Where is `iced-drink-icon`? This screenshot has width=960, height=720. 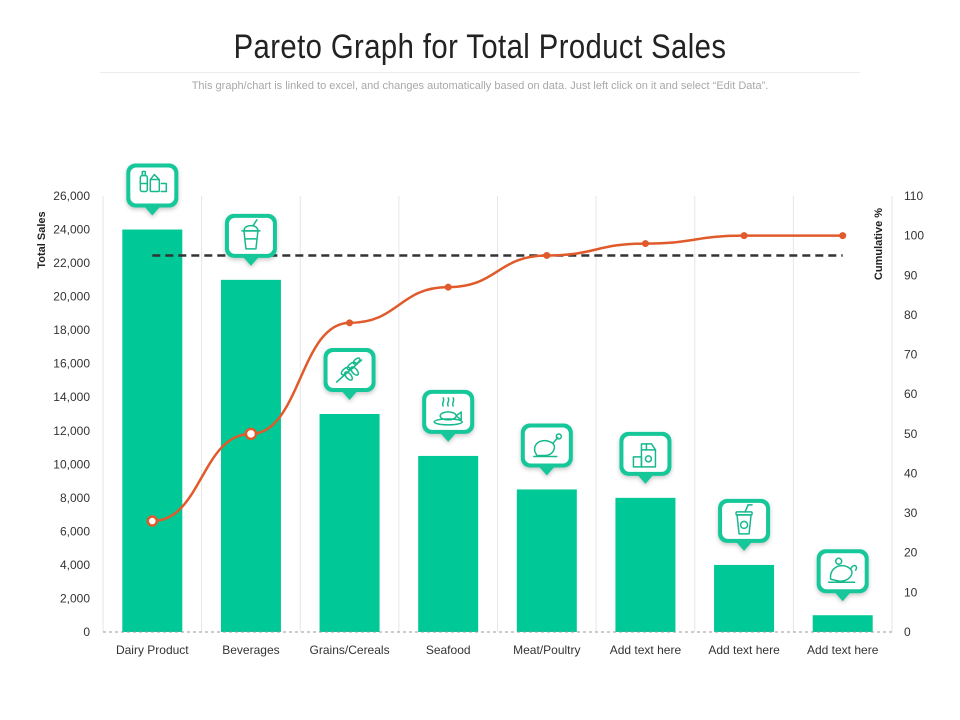 iced-drink-icon is located at coordinates (251, 234).